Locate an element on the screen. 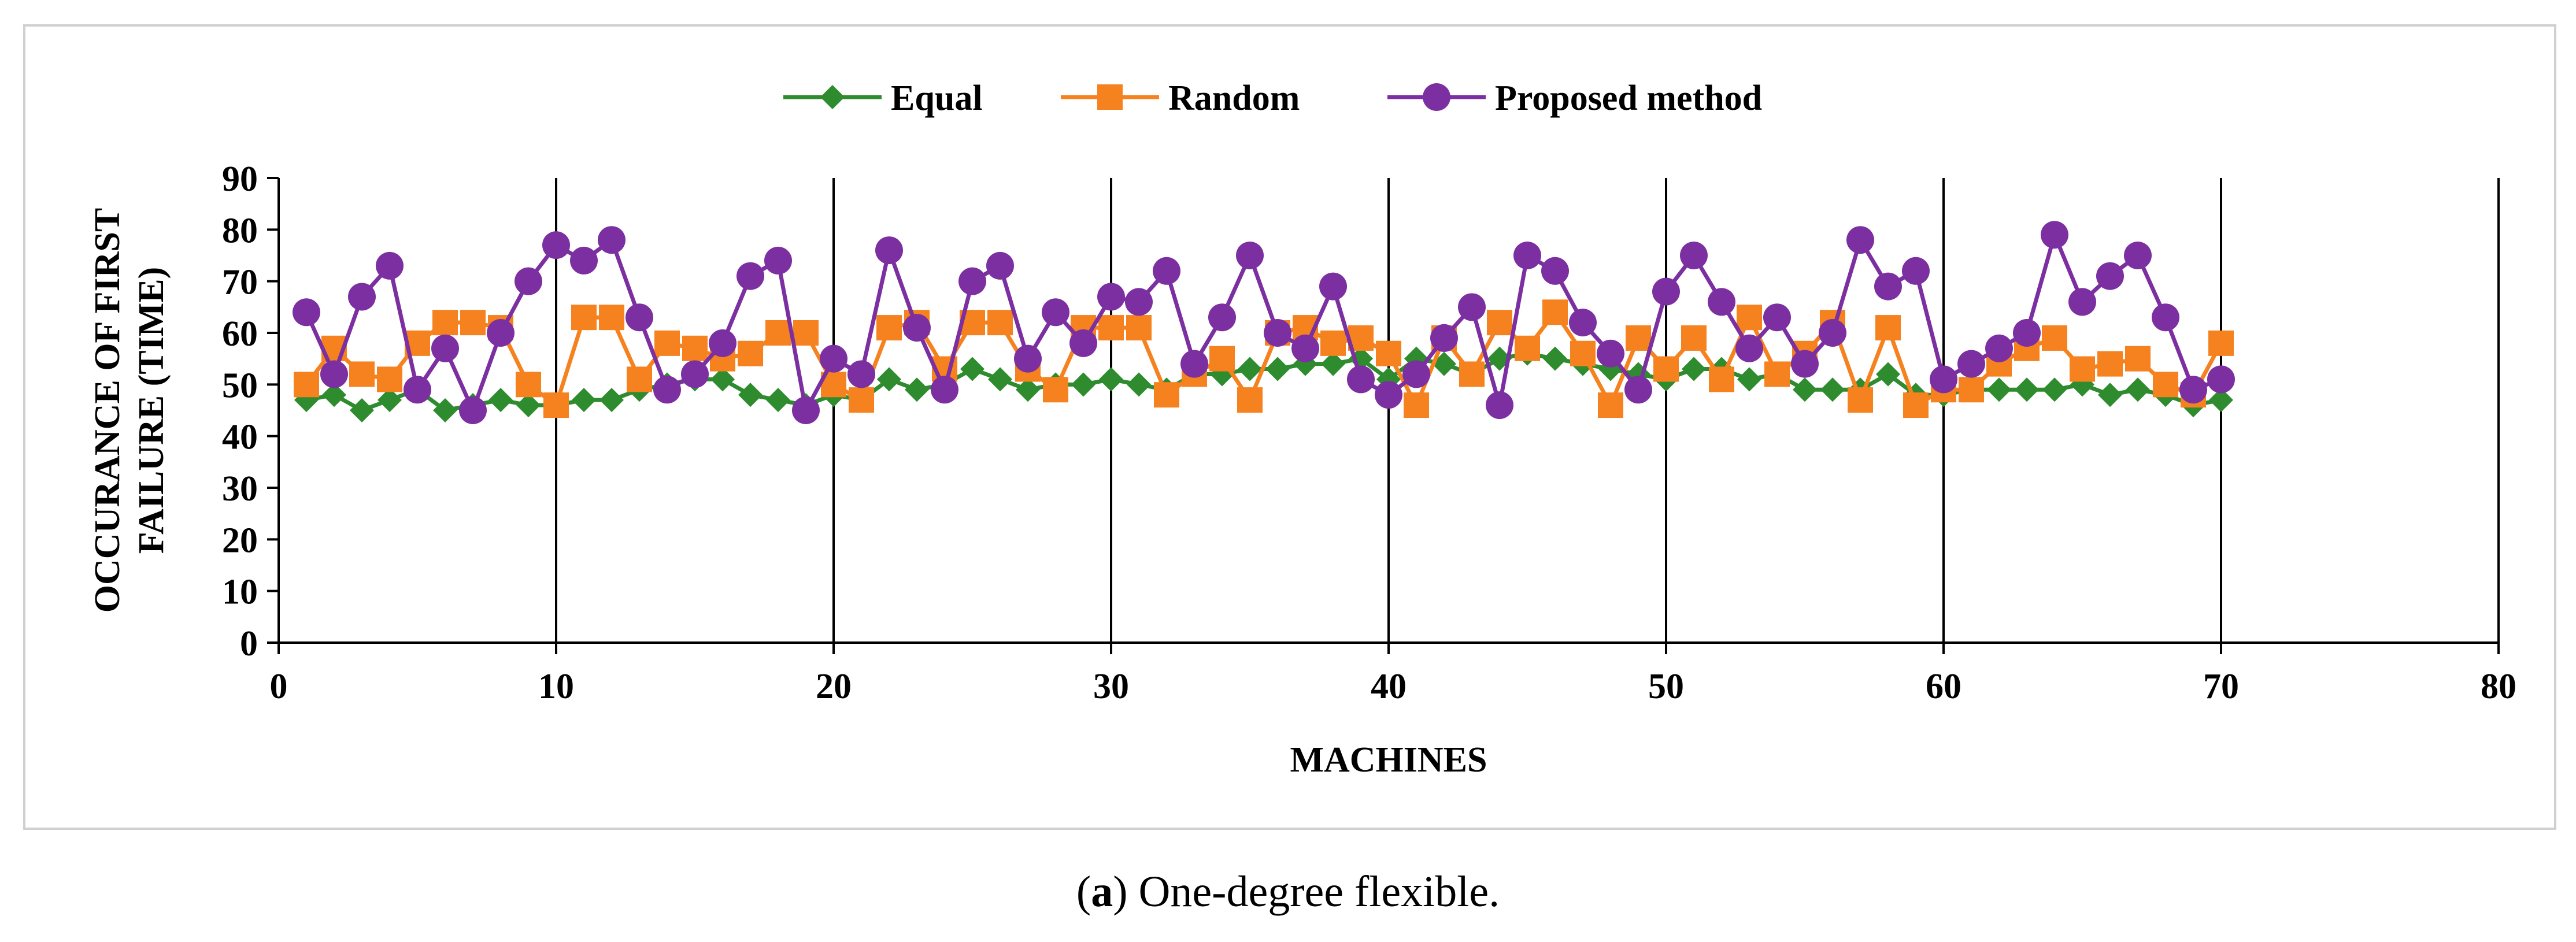 The width and height of the screenshot is (2576, 942). x-tick-label: 10 is located at coordinates (556, 686).